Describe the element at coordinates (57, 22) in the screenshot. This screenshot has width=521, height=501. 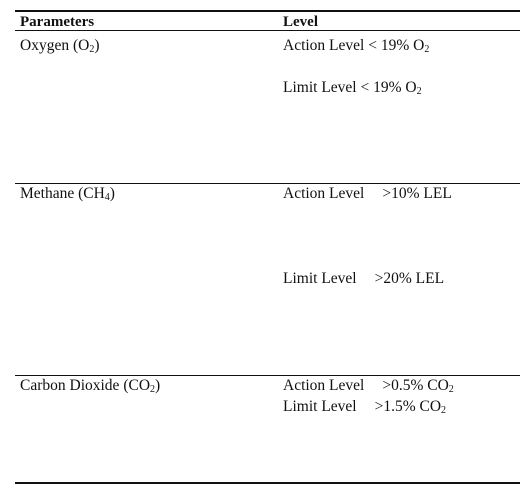
I see `header-parameters: Parameters` at that location.